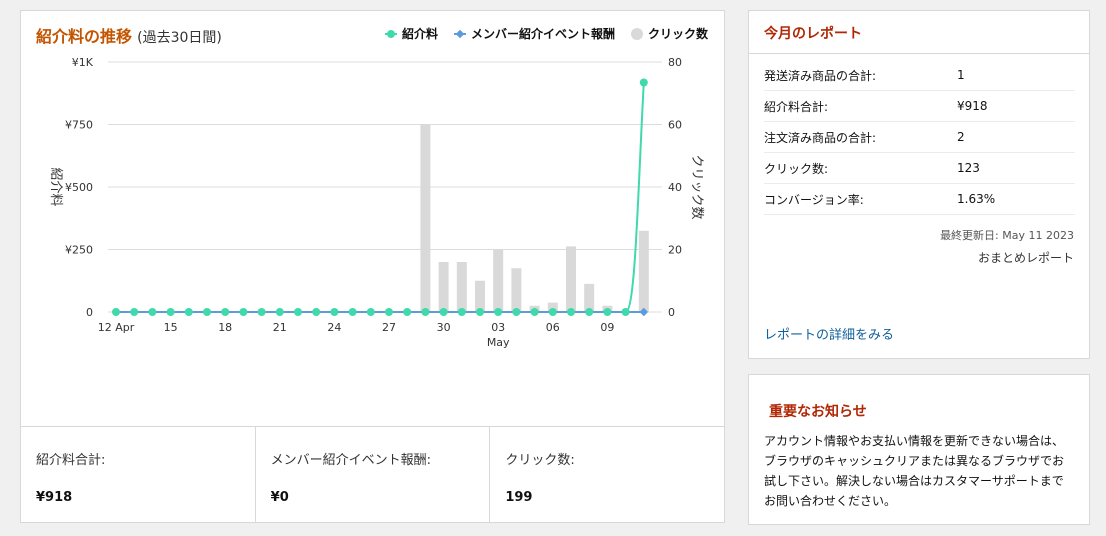 This screenshot has width=1106, height=536. Describe the element at coordinates (961, 137) in the screenshot. I see `report-row-value: 2` at that location.